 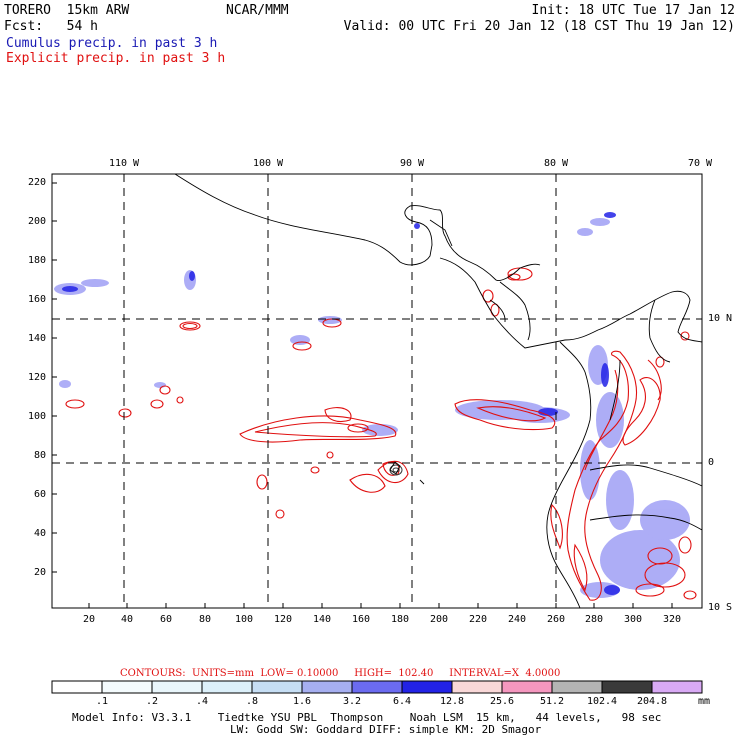 What do you see at coordinates (452, 701) in the screenshot?
I see `colorbar-label: 12.8` at bounding box center [452, 701].